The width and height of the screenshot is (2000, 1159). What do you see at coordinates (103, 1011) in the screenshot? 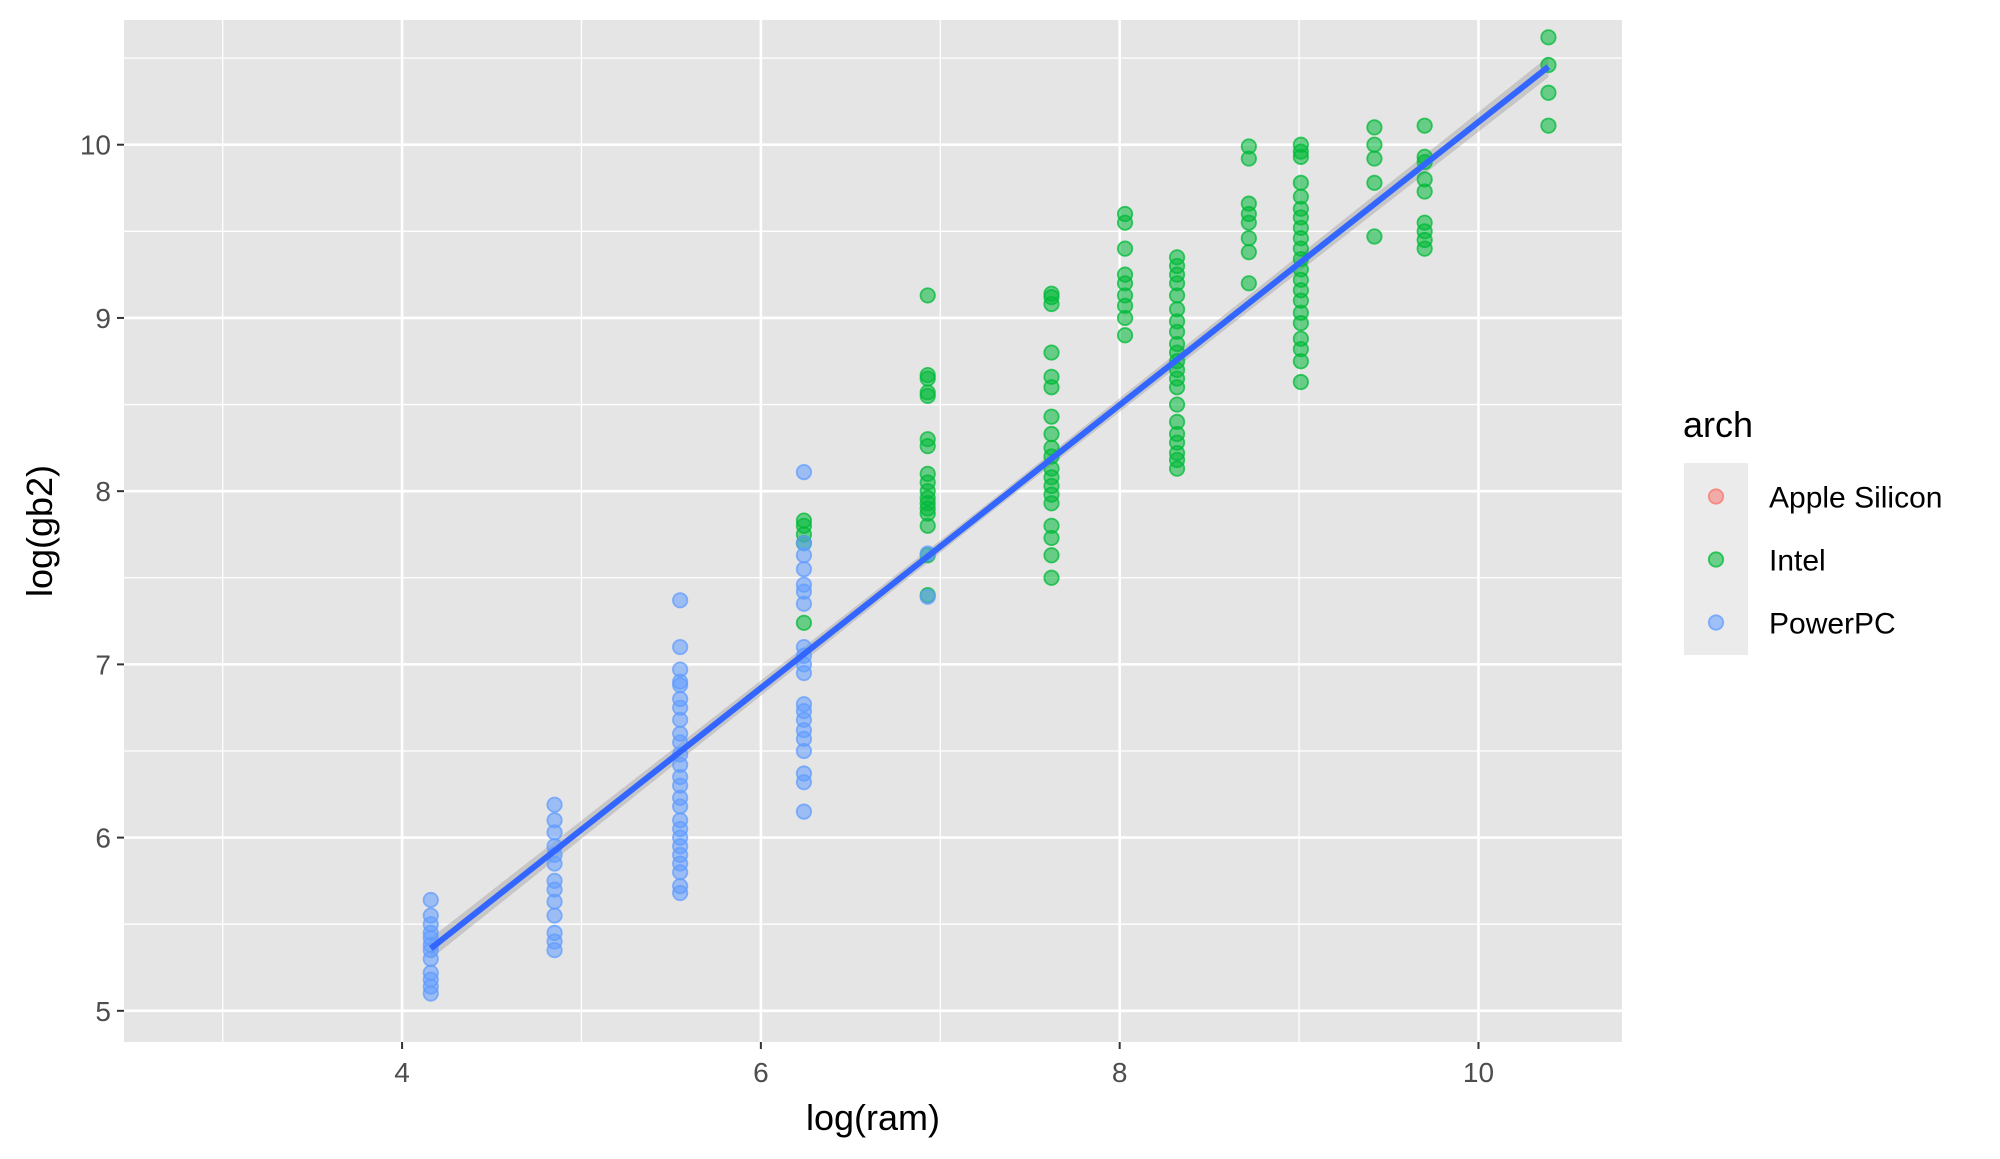
I see `y-tick-label: 5` at bounding box center [103, 1011].